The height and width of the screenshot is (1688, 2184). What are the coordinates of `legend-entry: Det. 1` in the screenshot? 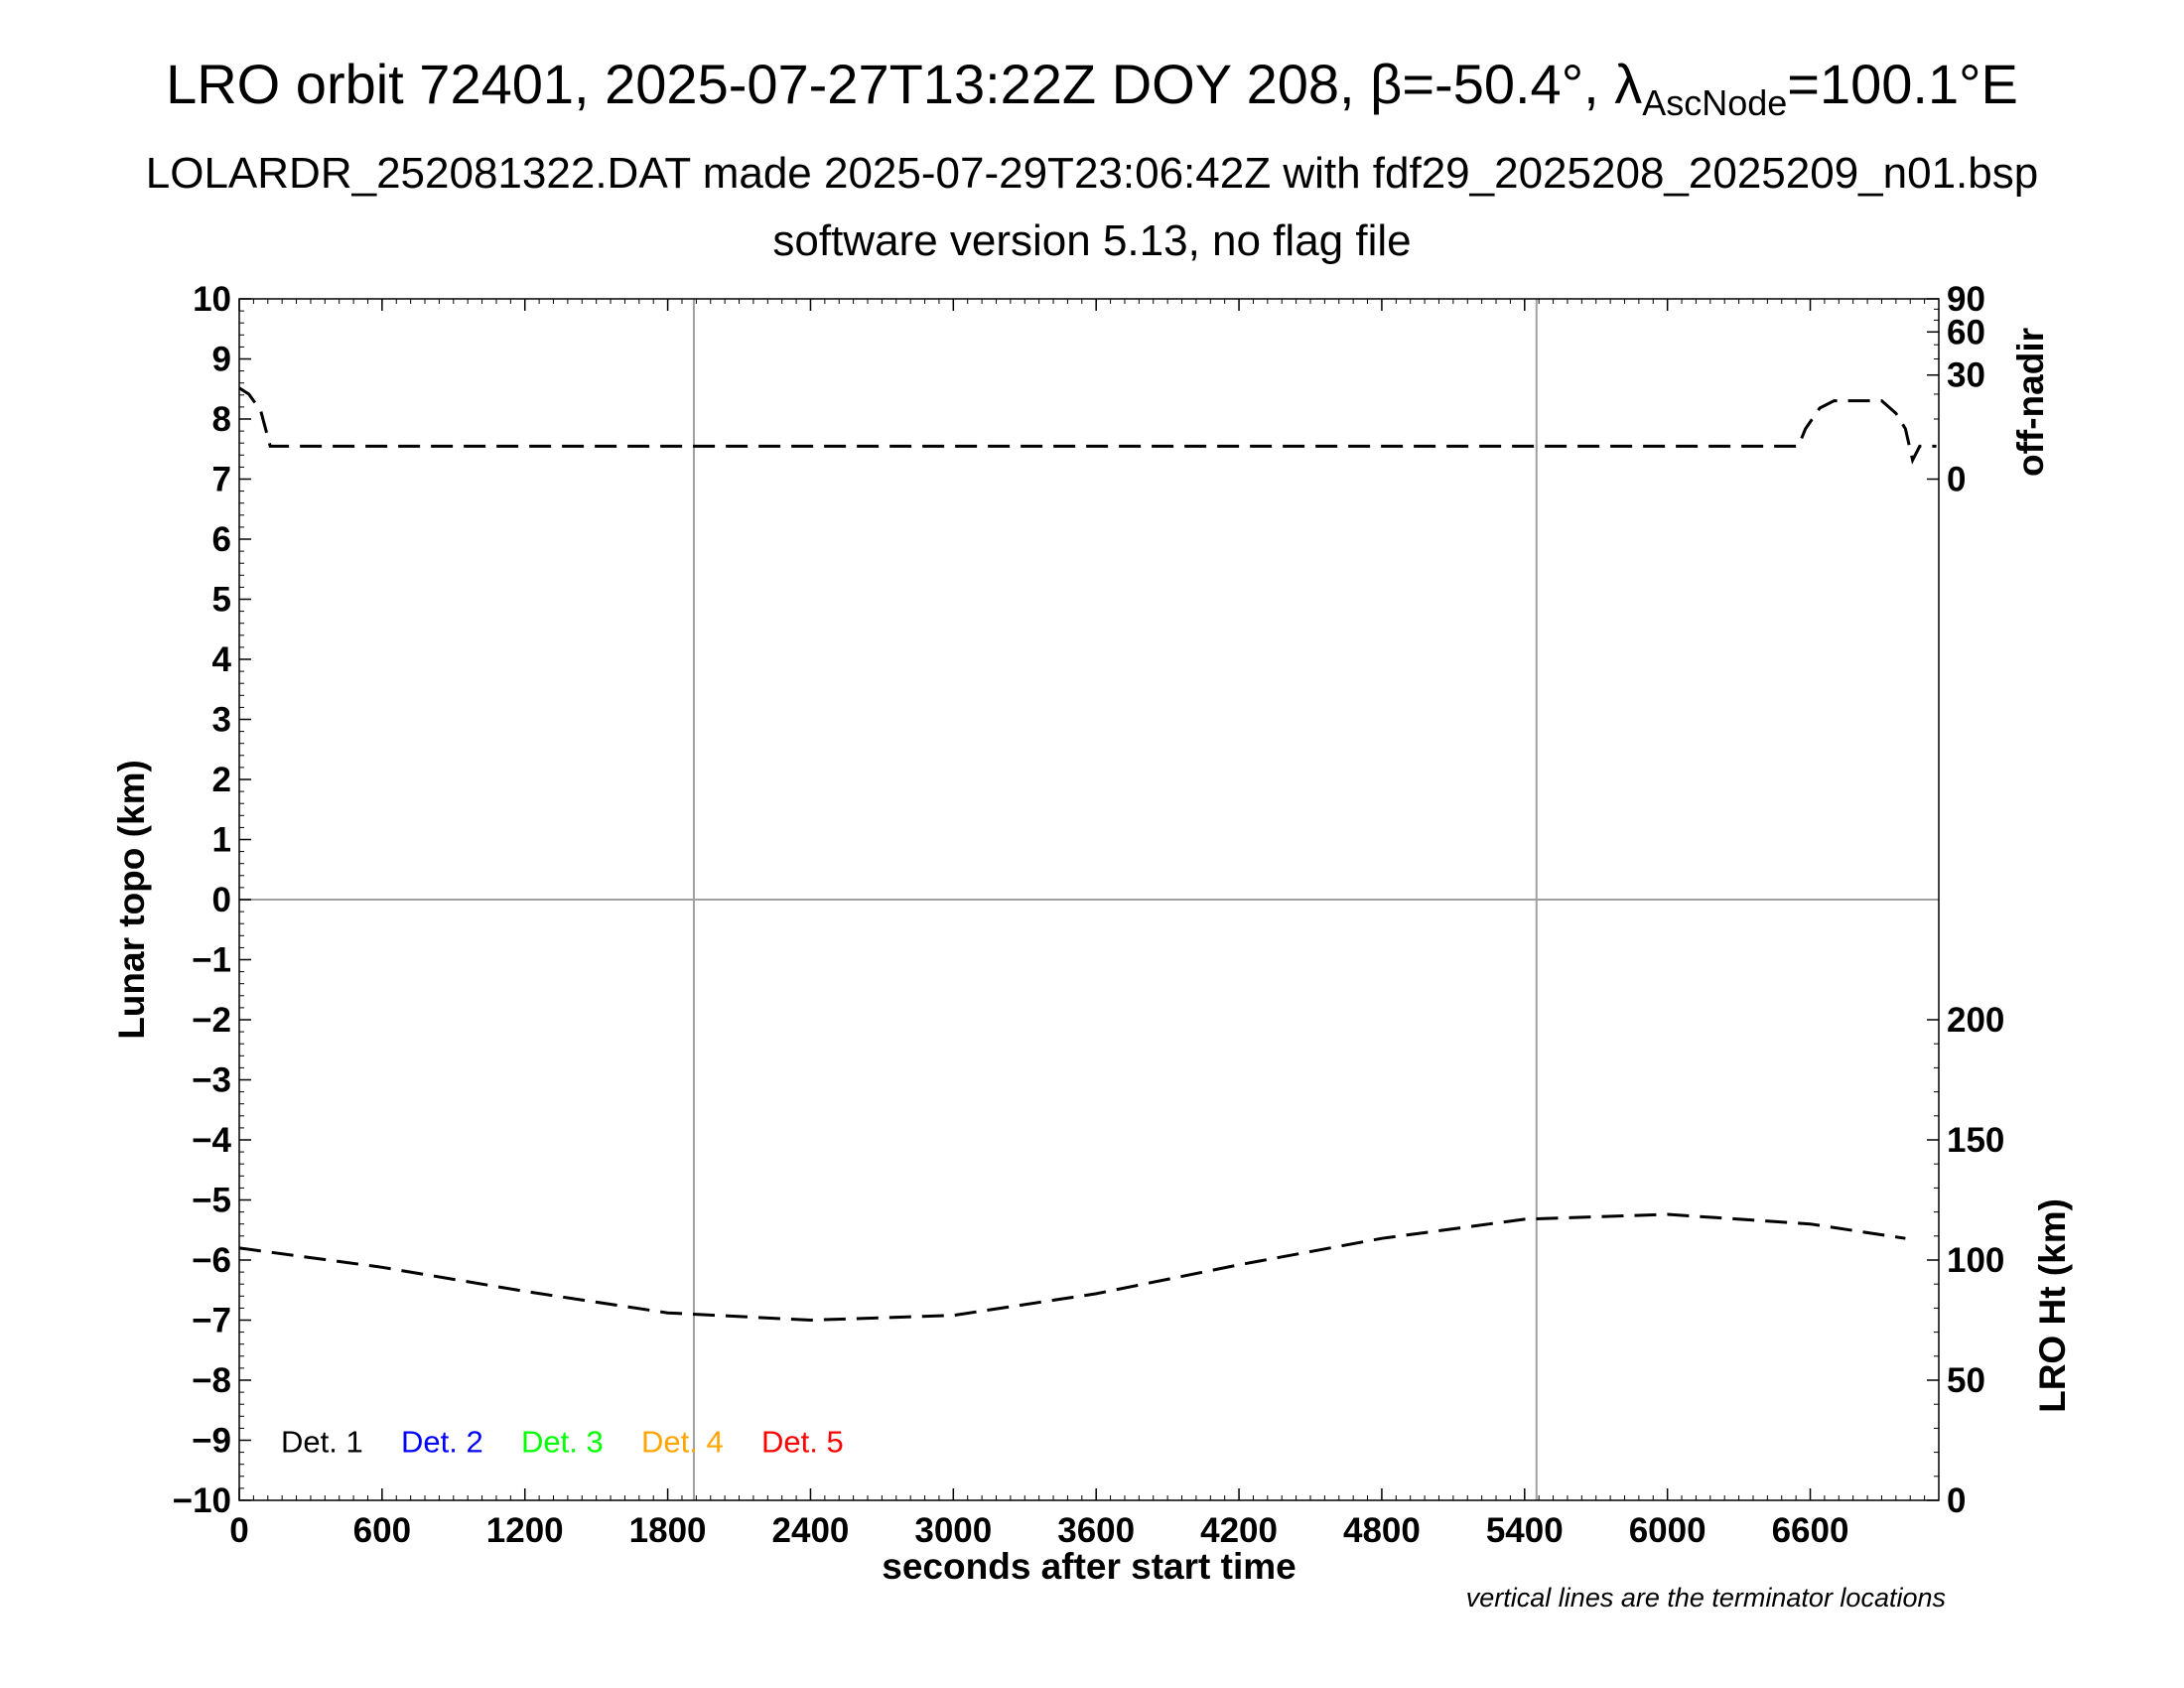 It's located at (322, 1442).